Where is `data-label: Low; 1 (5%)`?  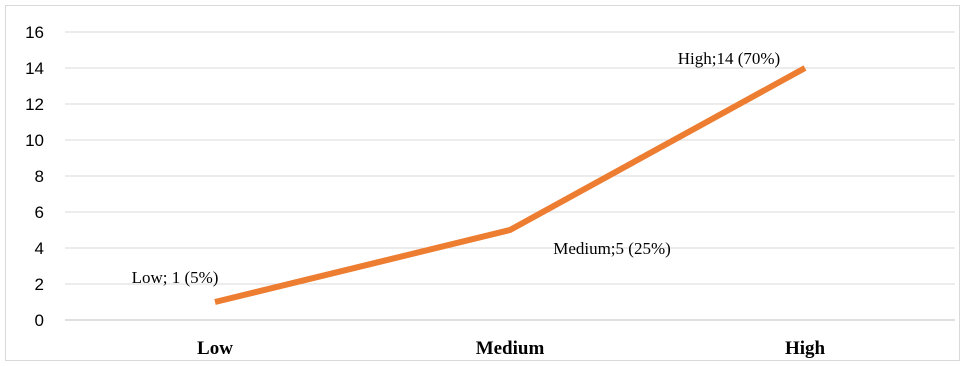
data-label: Low; 1 (5%) is located at coordinates (175, 277).